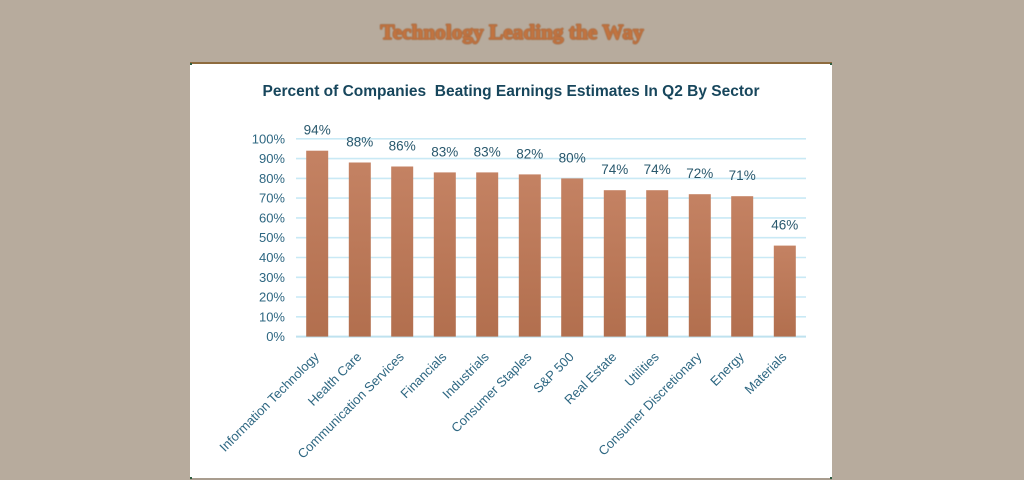  What do you see at coordinates (491, 391) in the screenshot?
I see `svg-text: Consumer Staples` at bounding box center [491, 391].